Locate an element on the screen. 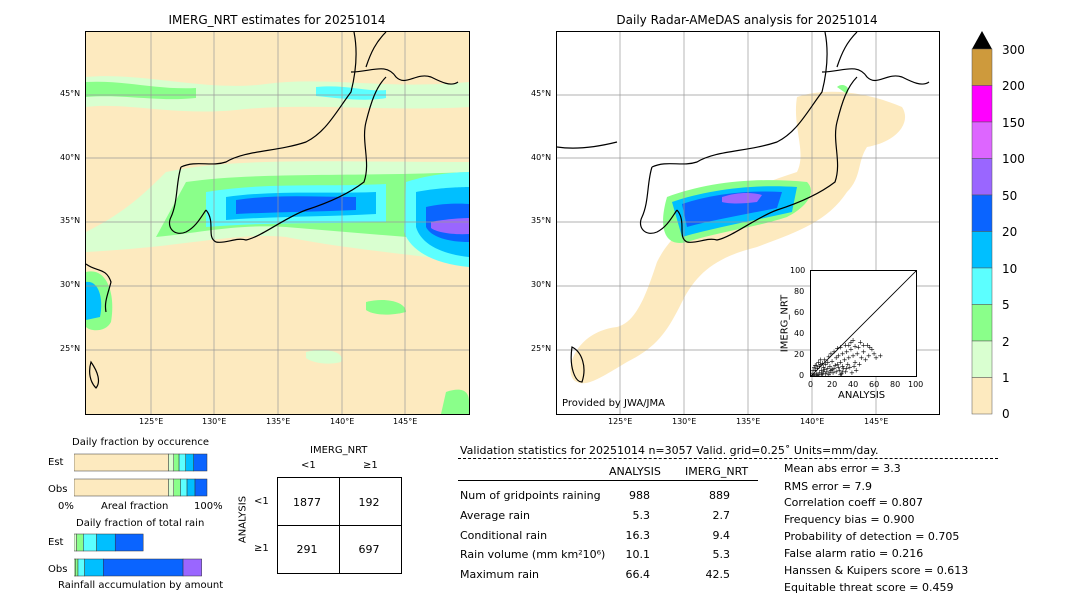 The height and width of the screenshot is (612, 1080). scatter-xlabel: ANALYSIS is located at coordinates (862, 395).